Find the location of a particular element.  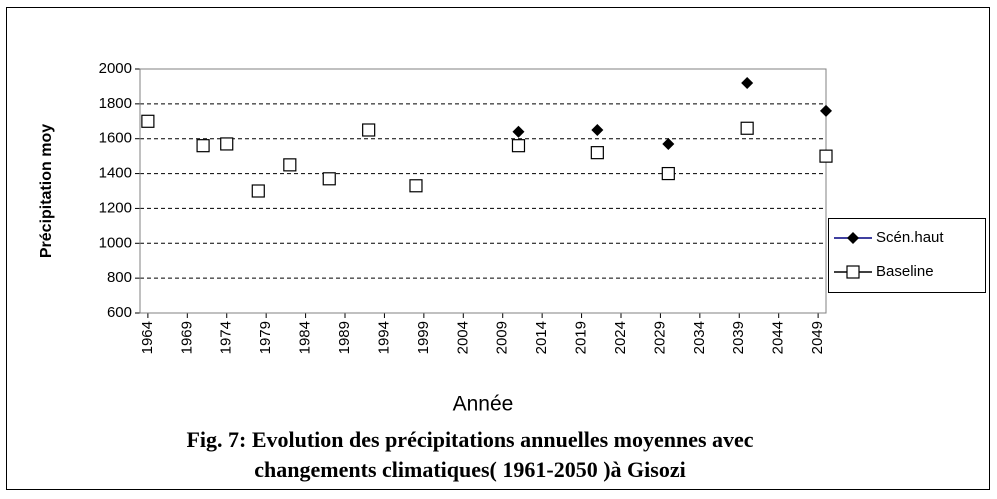

legend-label: Scén.haut is located at coordinates (910, 237).